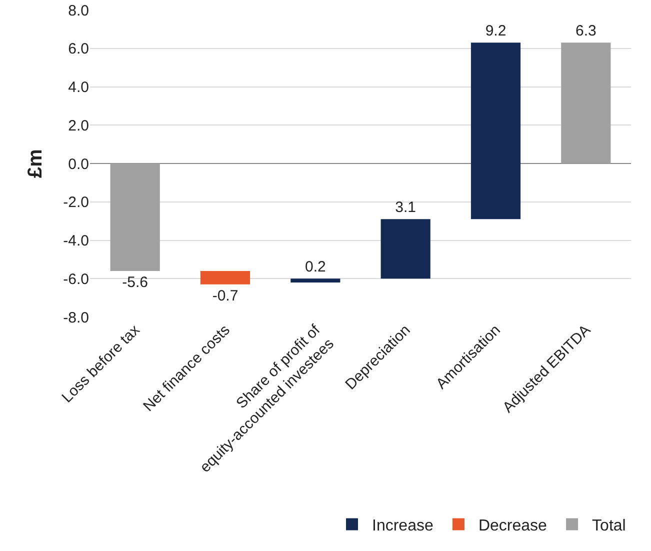  Describe the element at coordinates (585, 31) in the screenshot. I see `data-label: 6.3` at that location.